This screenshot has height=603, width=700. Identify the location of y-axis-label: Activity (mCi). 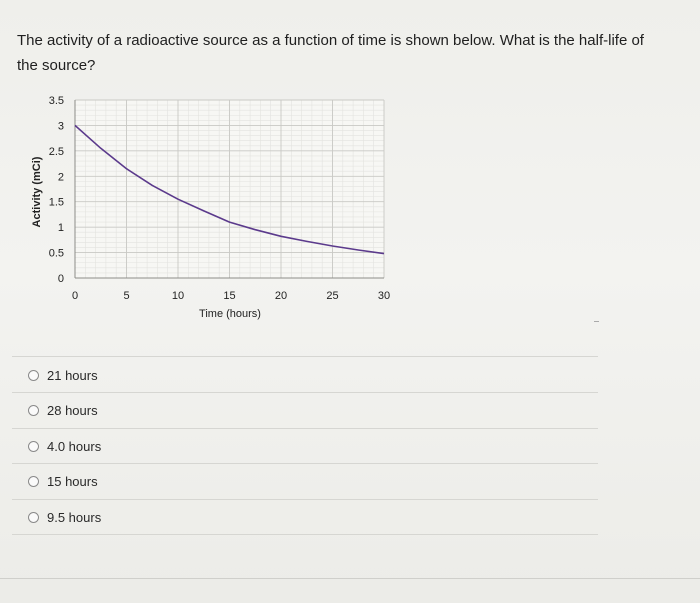
(37, 191).